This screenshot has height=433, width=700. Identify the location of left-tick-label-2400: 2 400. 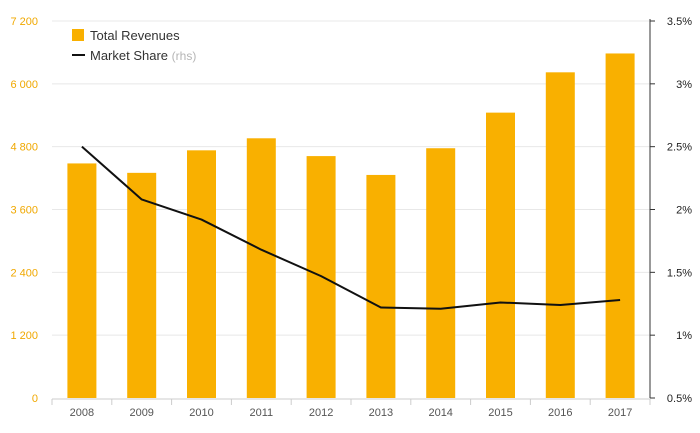
(24, 273).